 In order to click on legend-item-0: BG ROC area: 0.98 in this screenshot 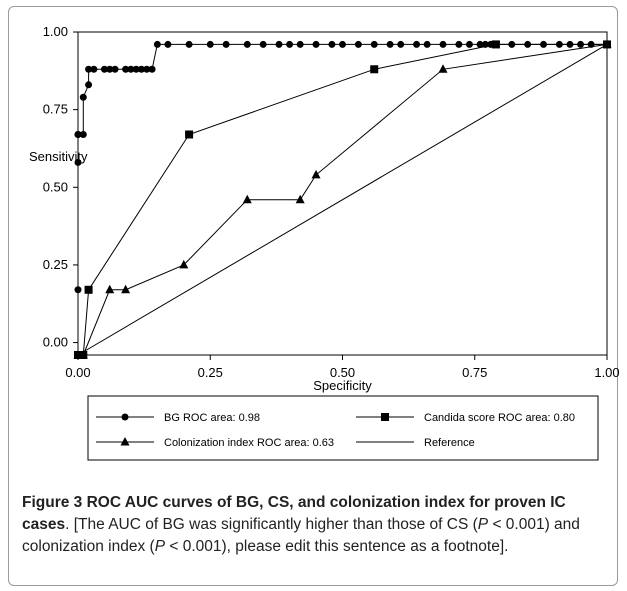, I will do `click(178, 418)`.